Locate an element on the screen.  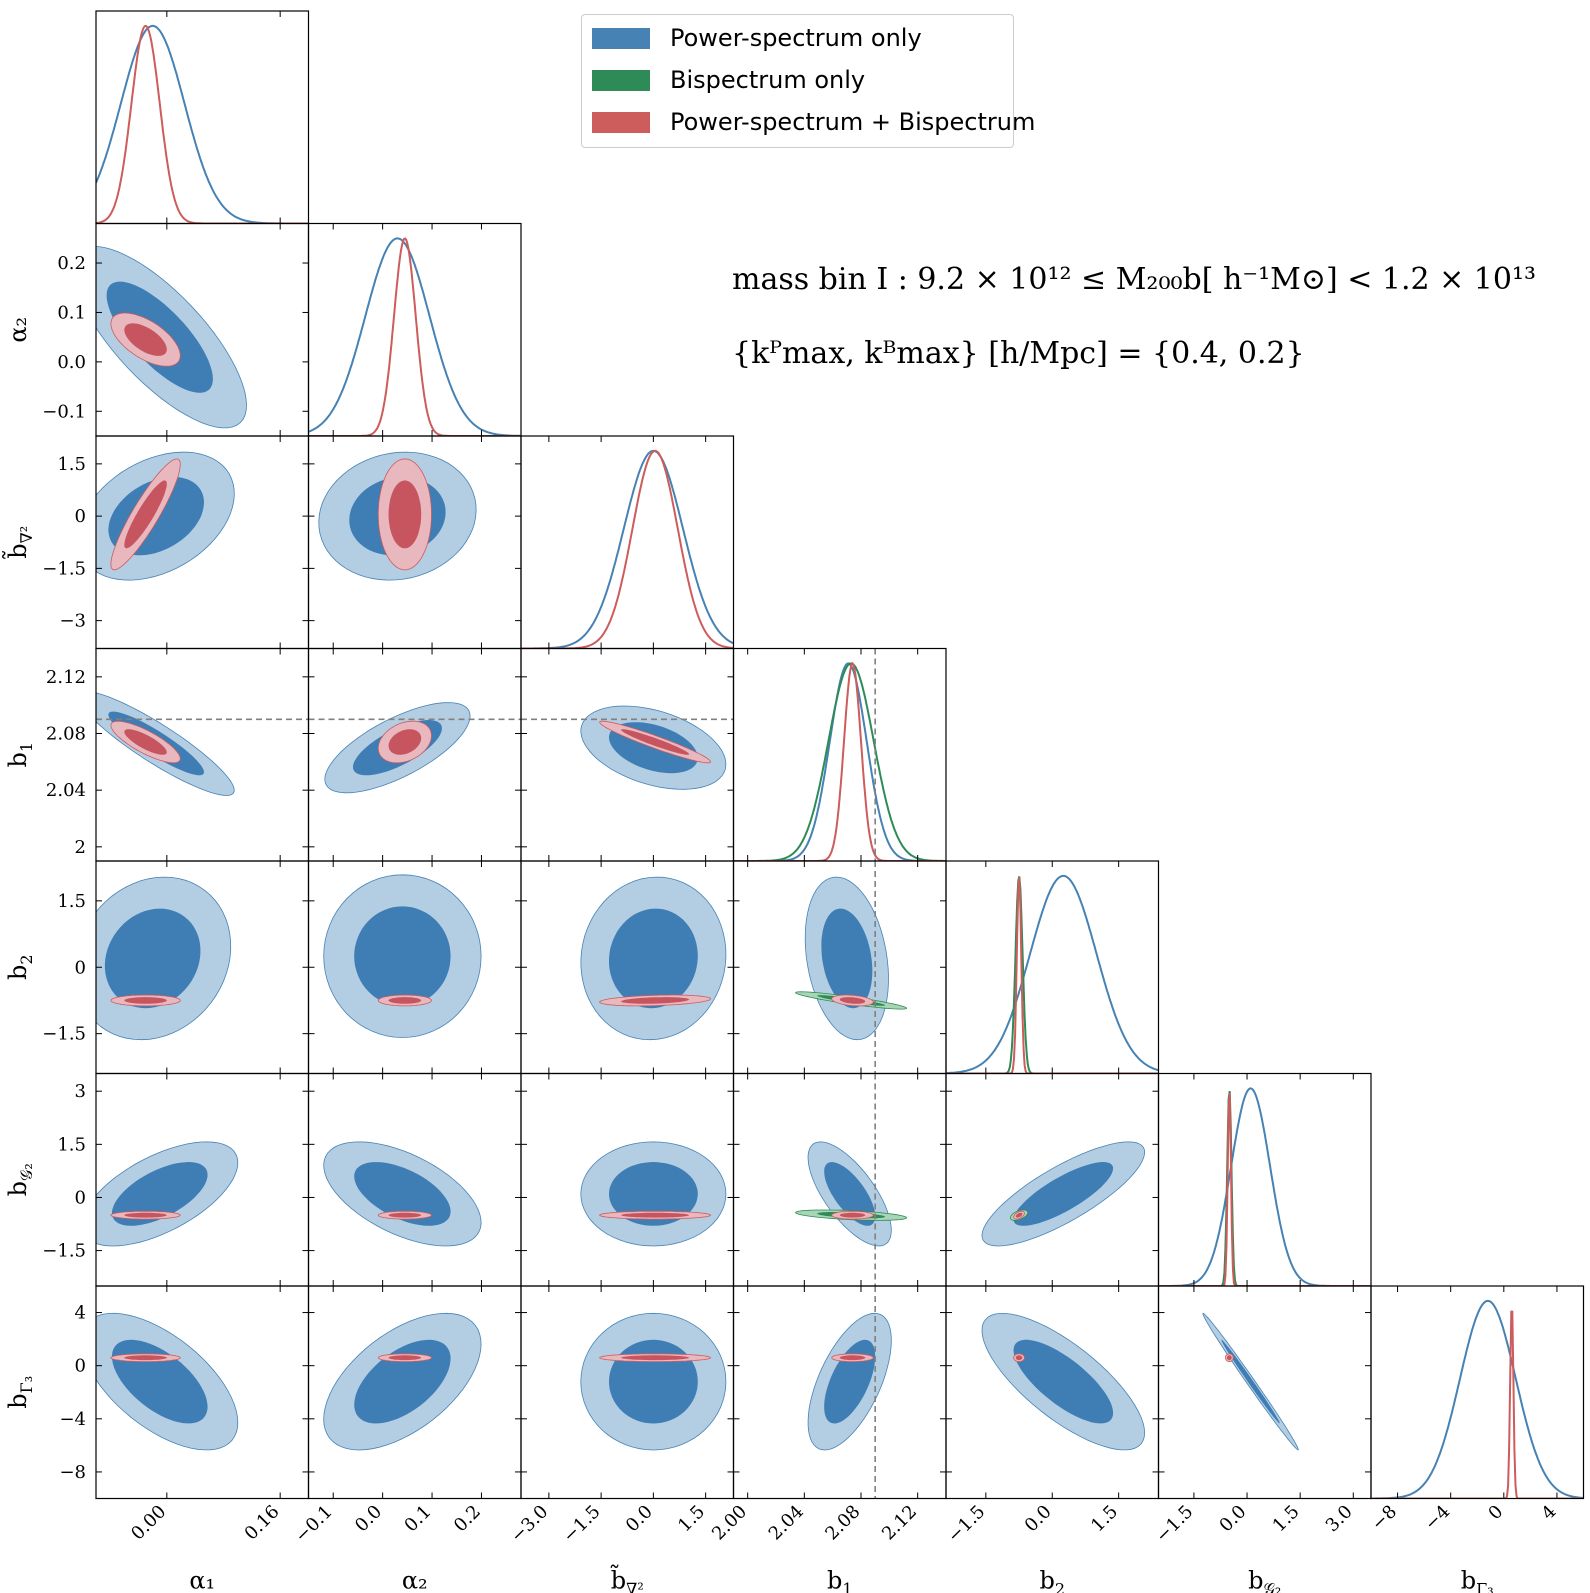
y-axis-label: b1 is located at coordinates (20, 755).